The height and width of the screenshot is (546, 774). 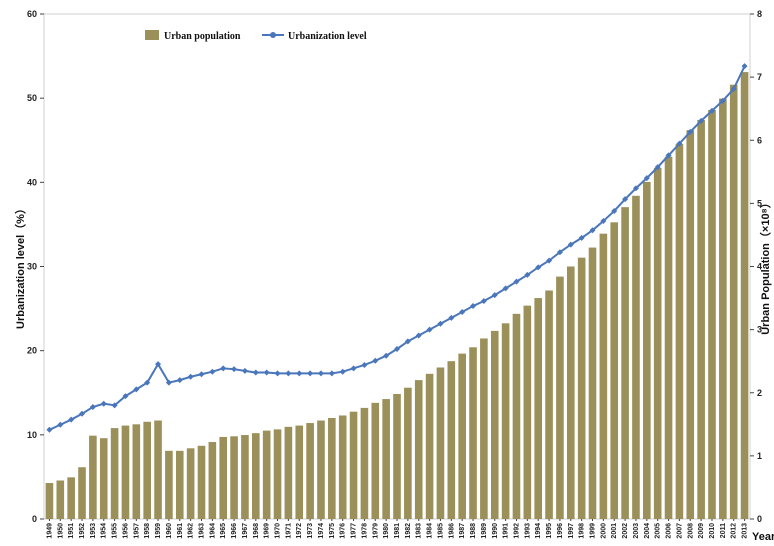 I want to click on legend-line-marker, so click(x=273, y=35).